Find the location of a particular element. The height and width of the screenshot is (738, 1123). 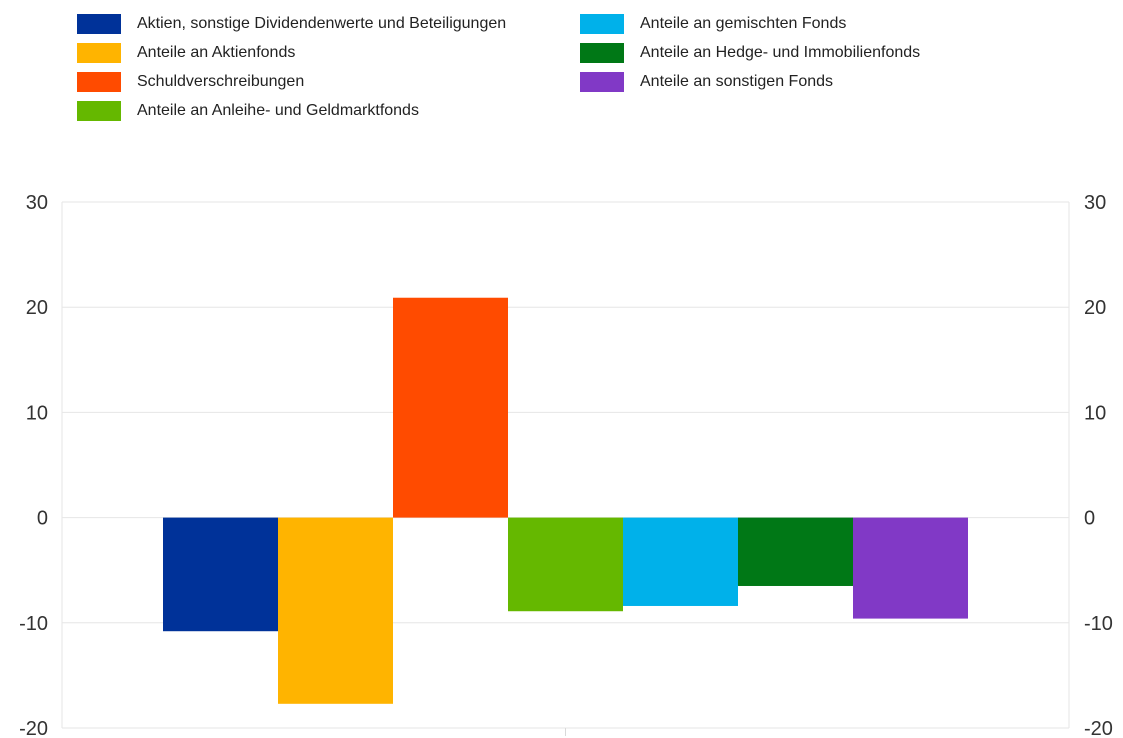

legend-item: Anteile an gemischten Fonds is located at coordinates (713, 24).